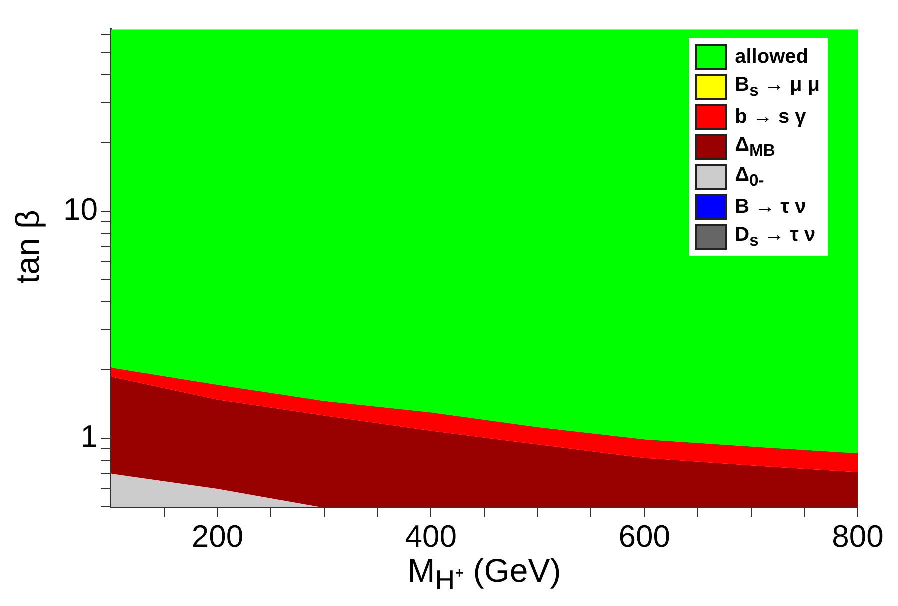  What do you see at coordinates (755, 147) in the screenshot?
I see `legend-label: Δ$_{MB}$` at bounding box center [755, 147].